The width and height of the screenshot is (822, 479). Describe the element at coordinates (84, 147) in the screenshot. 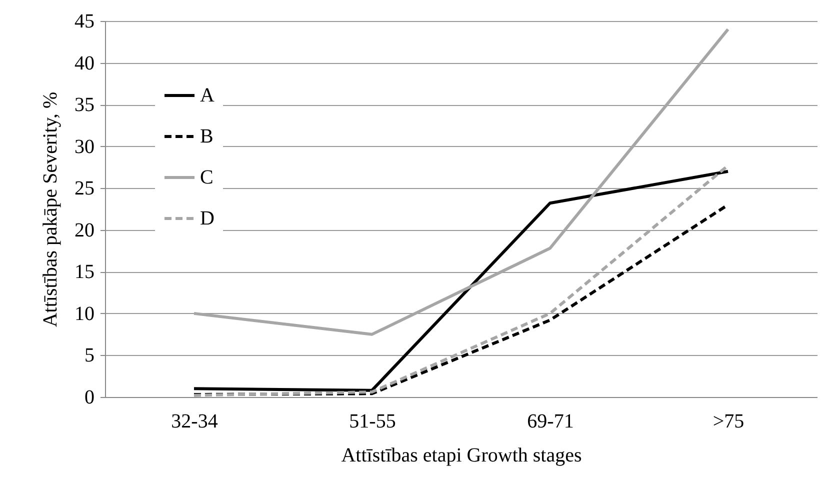

I see `y-tick-label: 30` at that location.